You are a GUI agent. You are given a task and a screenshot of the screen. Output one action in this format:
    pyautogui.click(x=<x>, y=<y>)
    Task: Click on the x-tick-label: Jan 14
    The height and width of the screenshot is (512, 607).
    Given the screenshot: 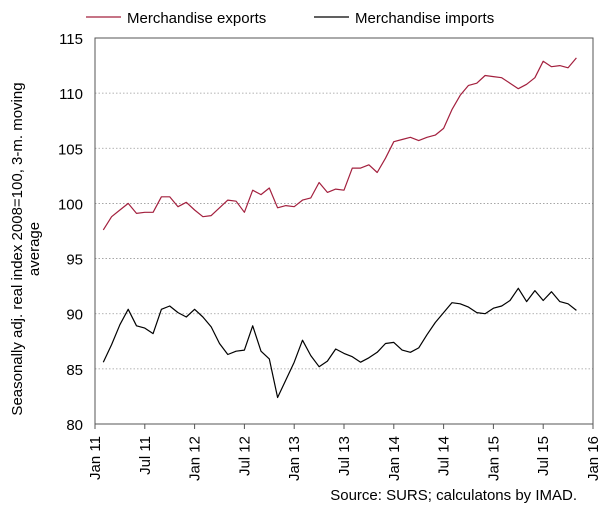 What is the action you would take?
    pyautogui.click(x=394, y=458)
    